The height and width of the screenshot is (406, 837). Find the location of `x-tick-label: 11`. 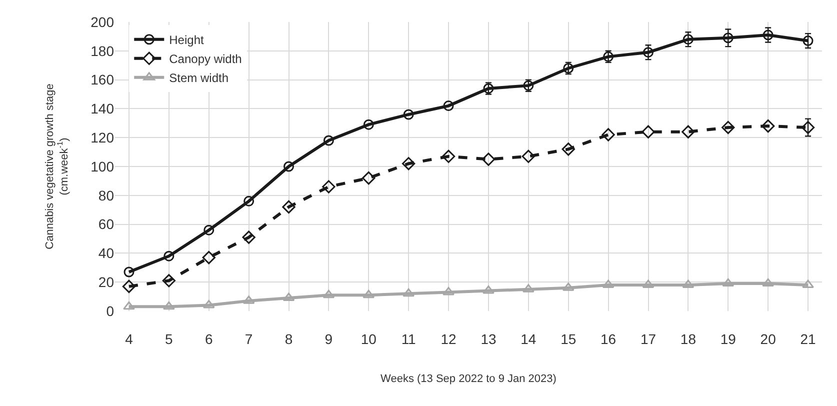

x-tick-label: 11 is located at coordinates (408, 339).